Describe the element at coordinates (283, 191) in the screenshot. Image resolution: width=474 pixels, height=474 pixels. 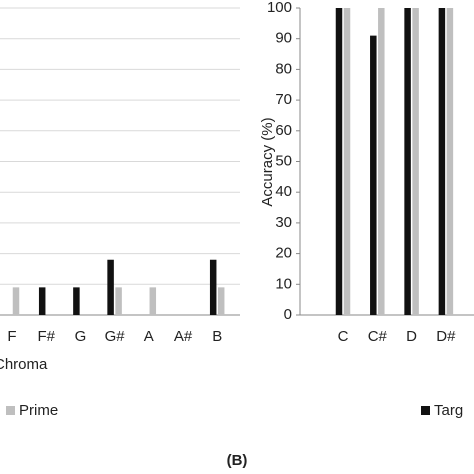
I see `y-tick-label: 40` at that location.